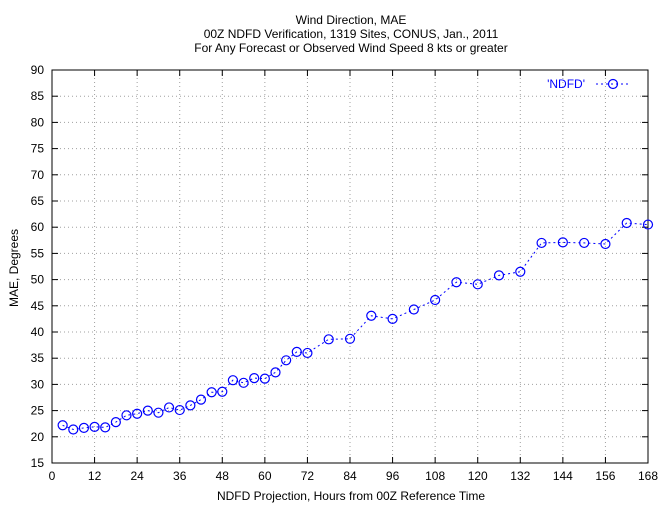 The height and width of the screenshot is (505, 668). What do you see at coordinates (478, 476) in the screenshot?
I see `x-tick-label: 120` at bounding box center [478, 476].